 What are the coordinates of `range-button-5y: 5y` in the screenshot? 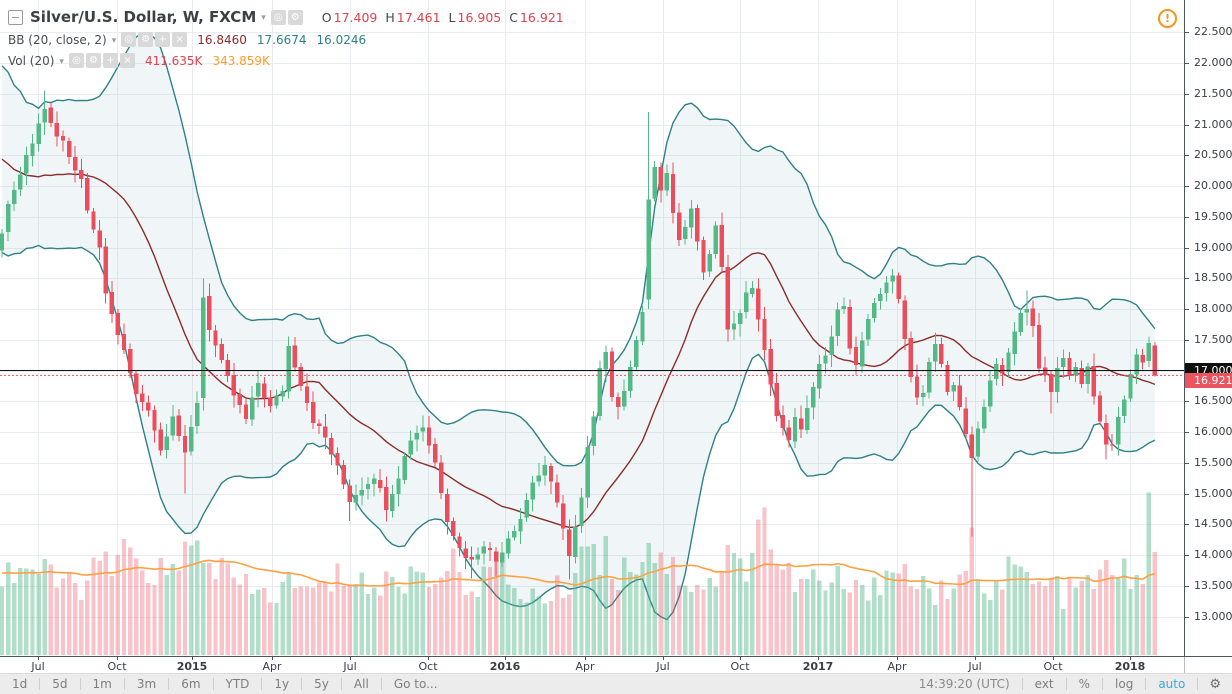 It's located at (321, 684).